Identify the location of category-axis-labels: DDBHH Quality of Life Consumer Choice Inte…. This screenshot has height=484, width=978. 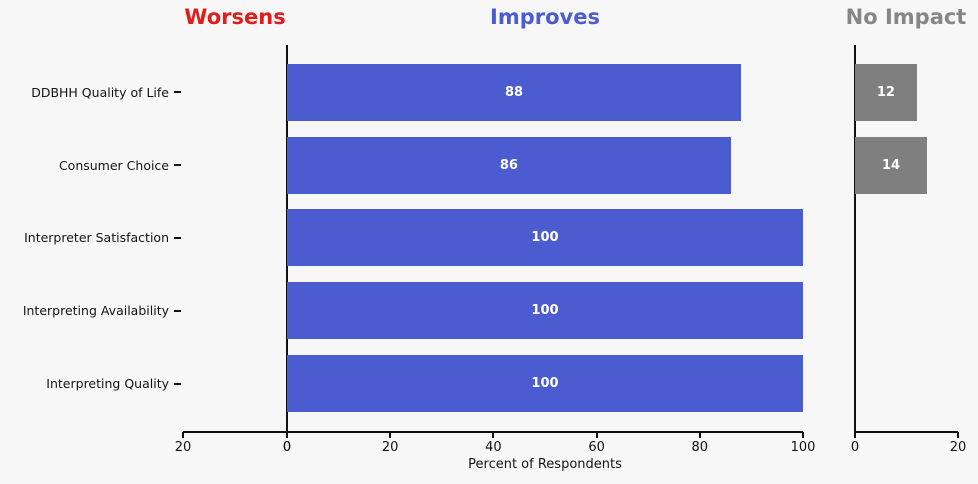
(91, 238).